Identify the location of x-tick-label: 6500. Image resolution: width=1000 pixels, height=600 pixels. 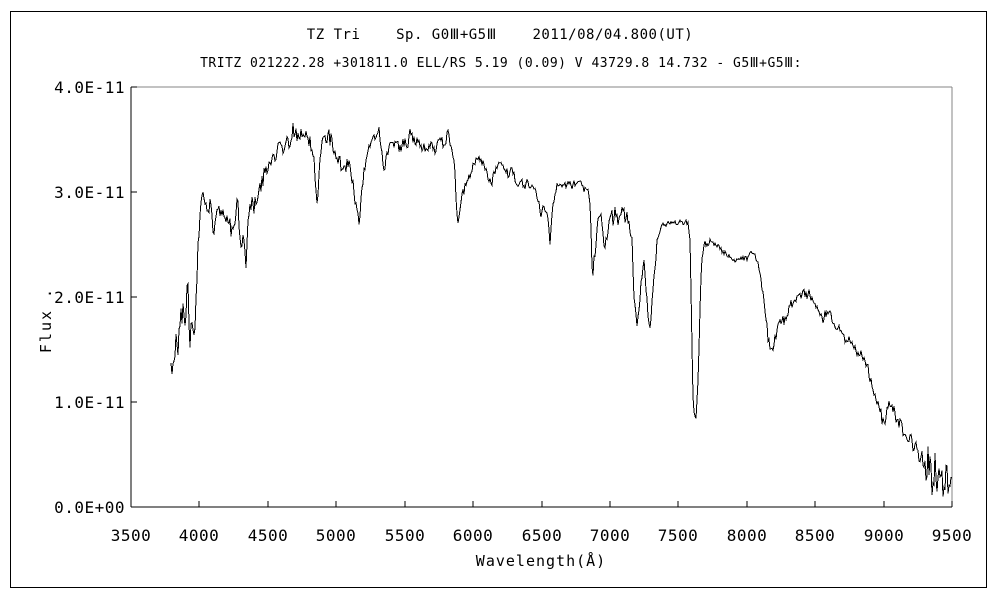
(542, 535).